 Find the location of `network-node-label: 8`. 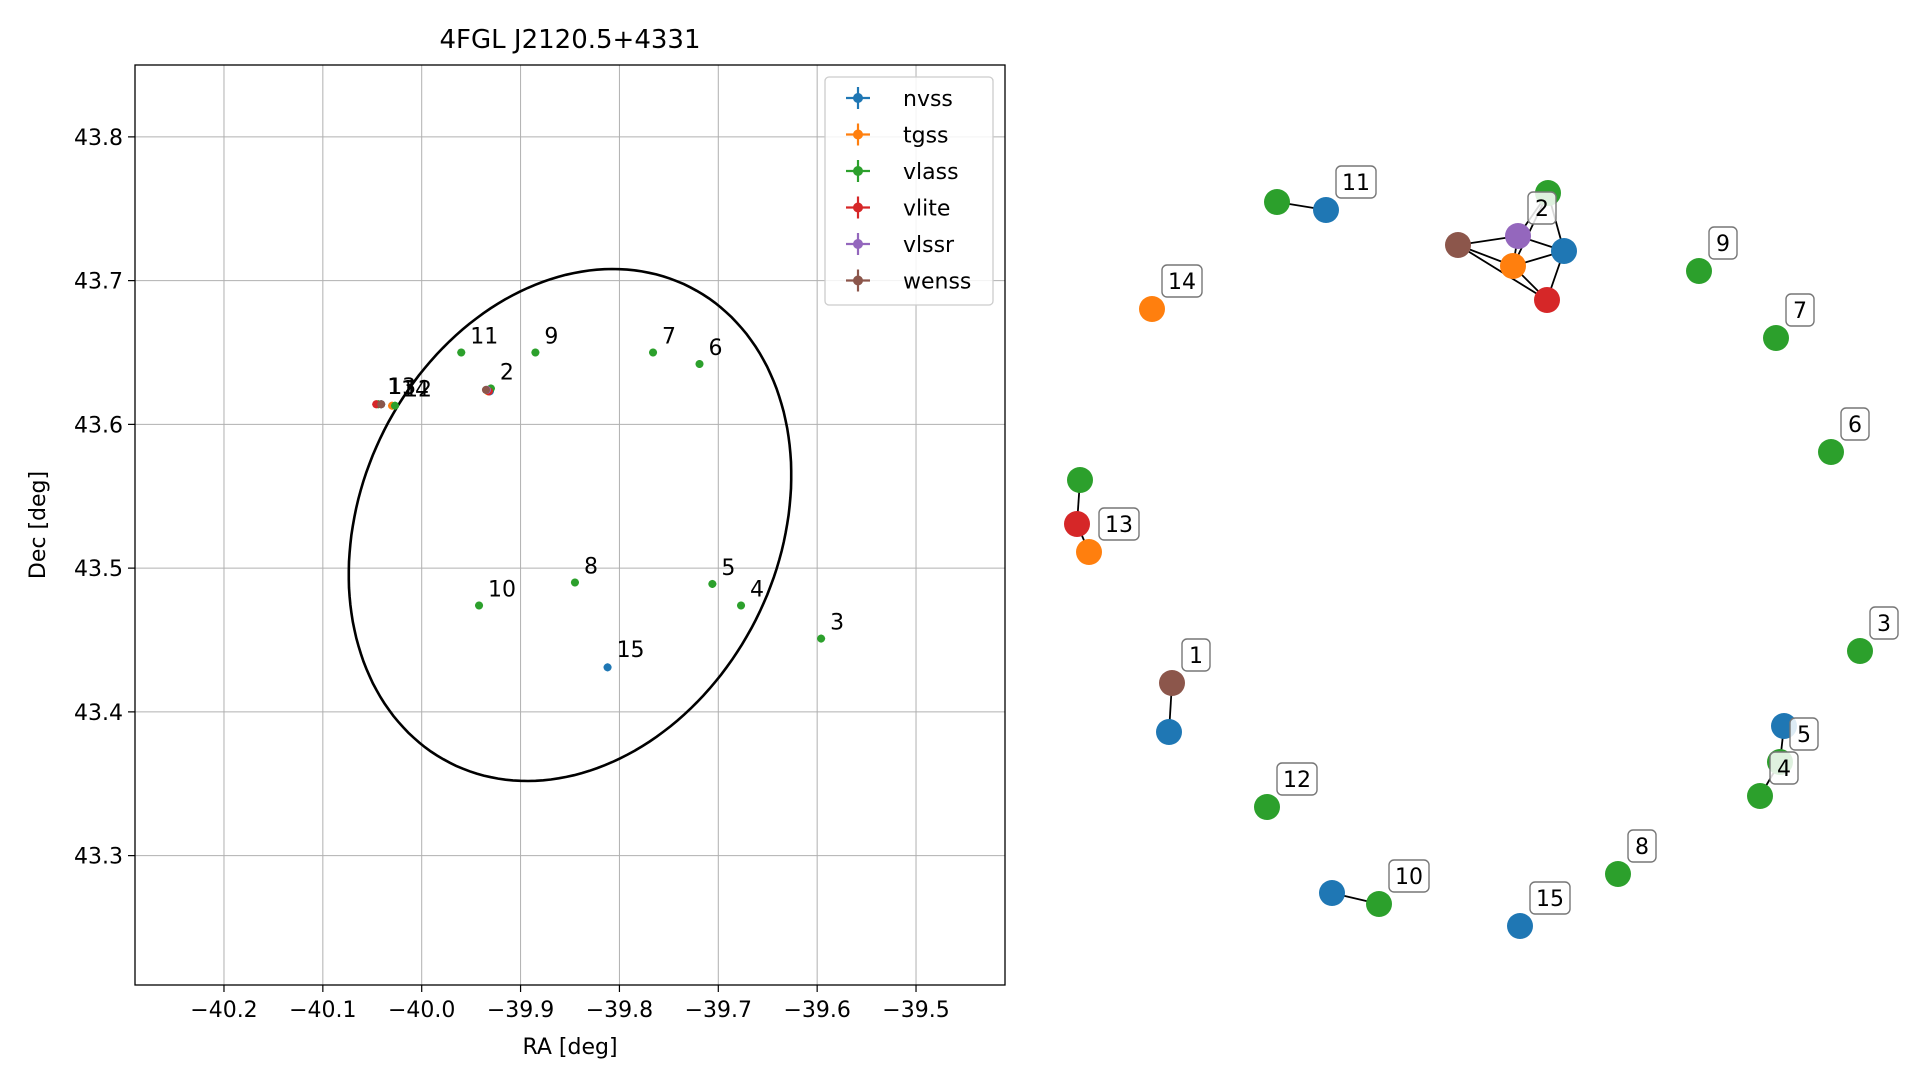

network-node-label: 8 is located at coordinates (1642, 846).